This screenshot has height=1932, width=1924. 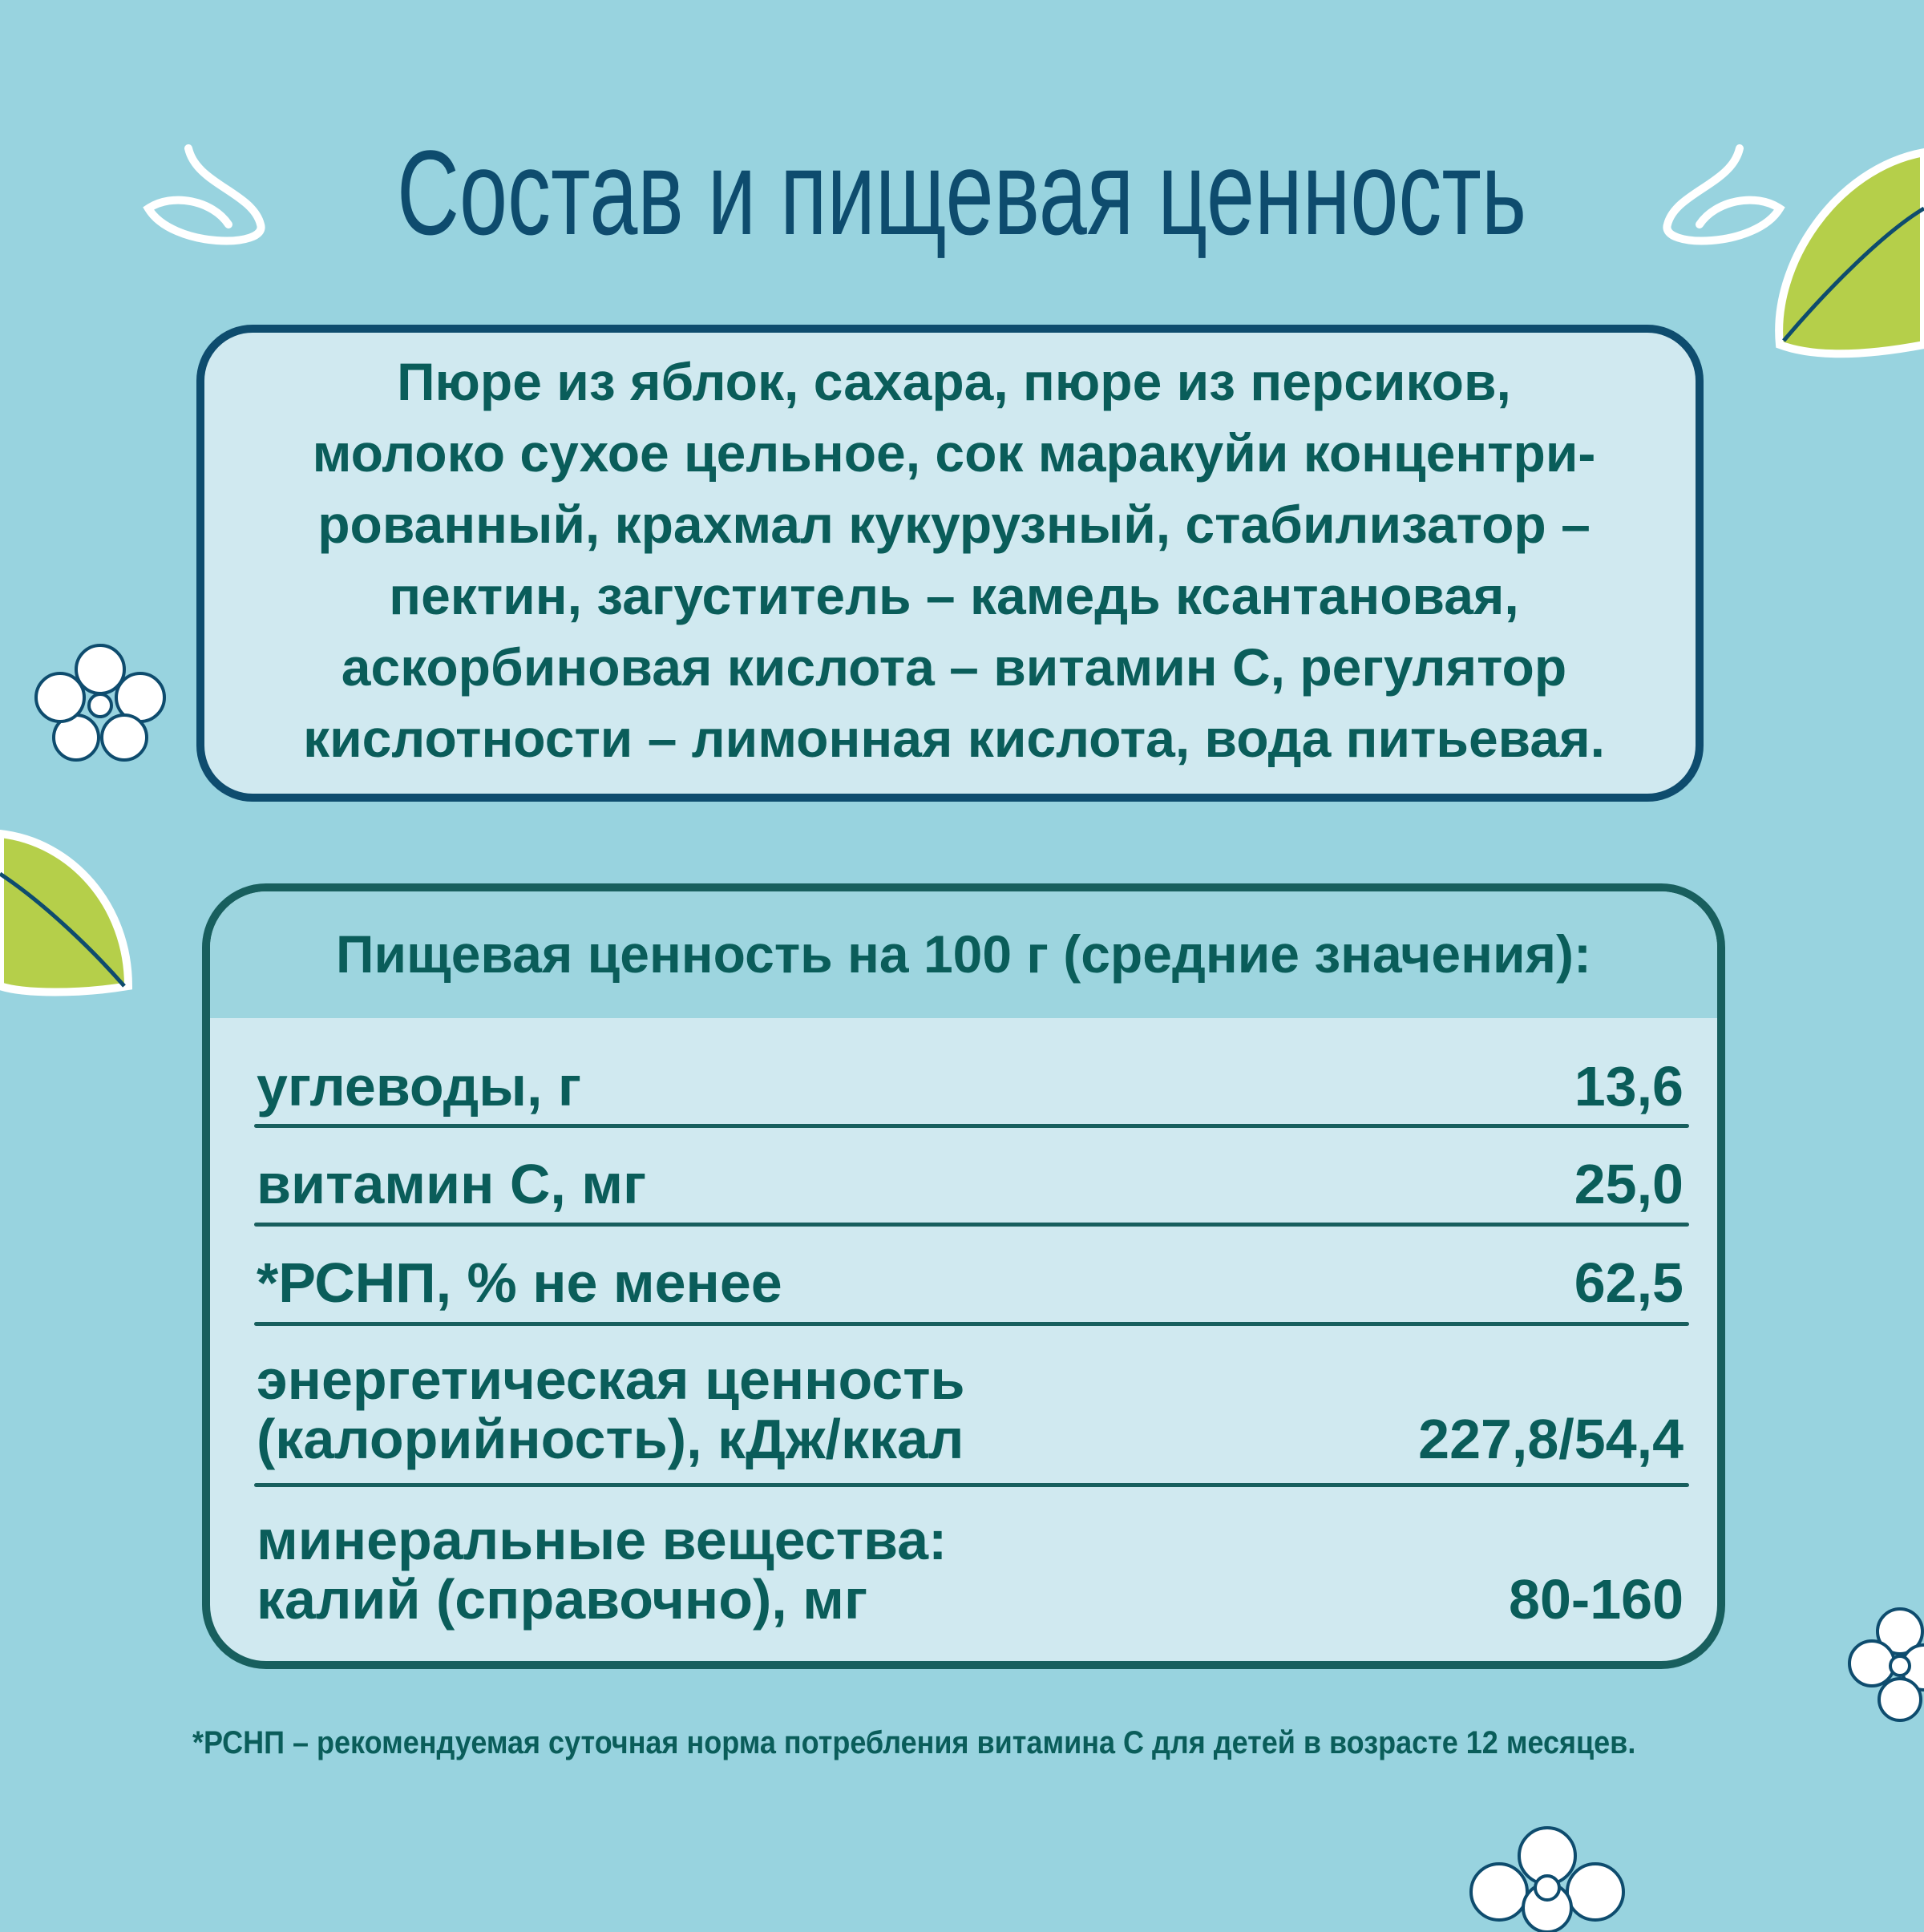 I want to click on table-row: *РСНП, % не менее 62,5, so click(x=970, y=1280).